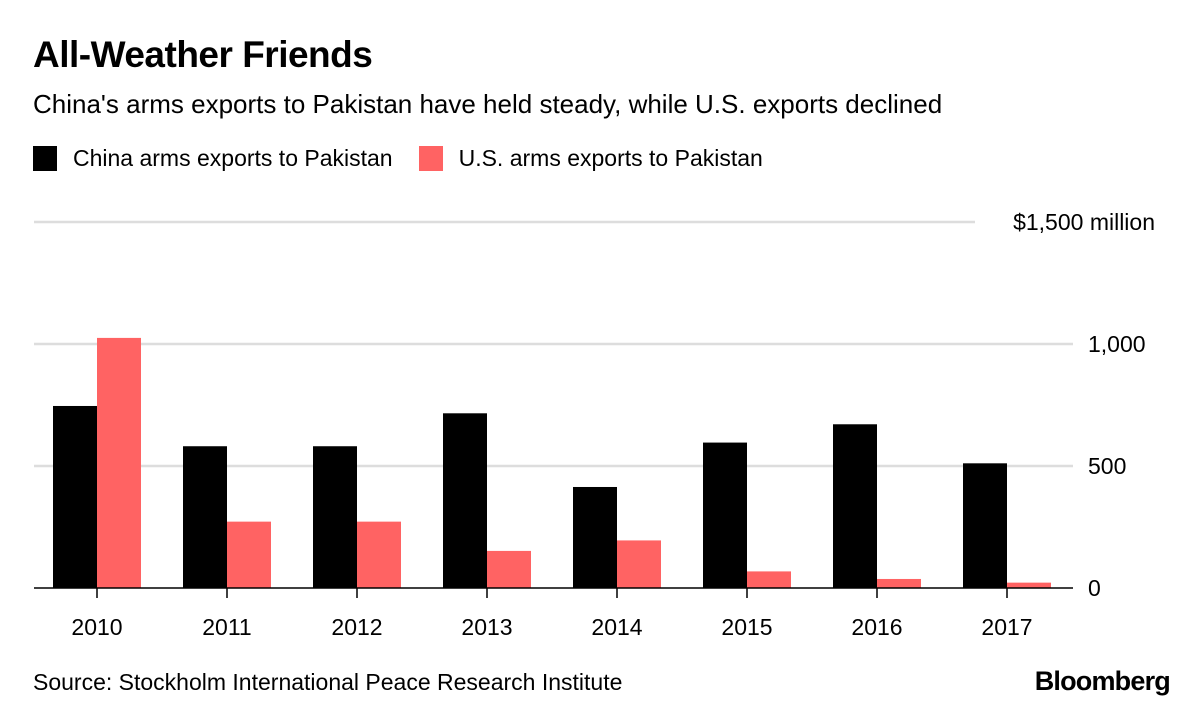 The height and width of the screenshot is (714, 1200). Describe the element at coordinates (1107, 466) in the screenshot. I see `y-tick-label: 500` at that location.